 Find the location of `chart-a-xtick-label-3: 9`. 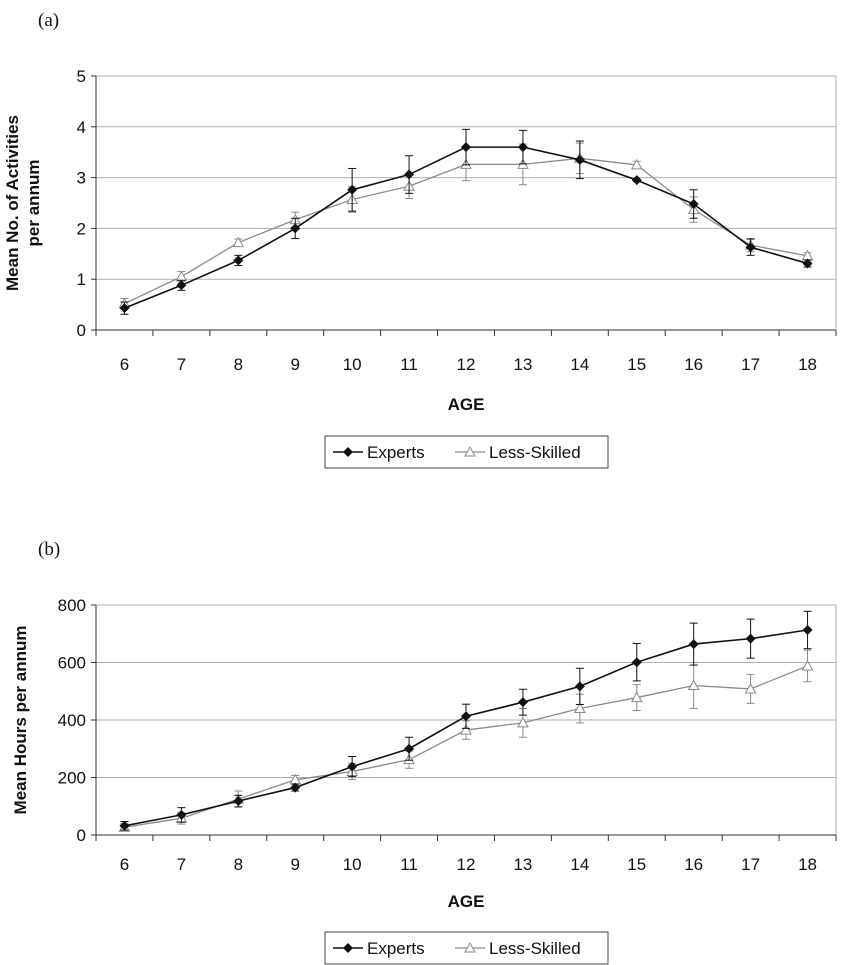

chart-a-xtick-label-3: 9 is located at coordinates (294, 364).